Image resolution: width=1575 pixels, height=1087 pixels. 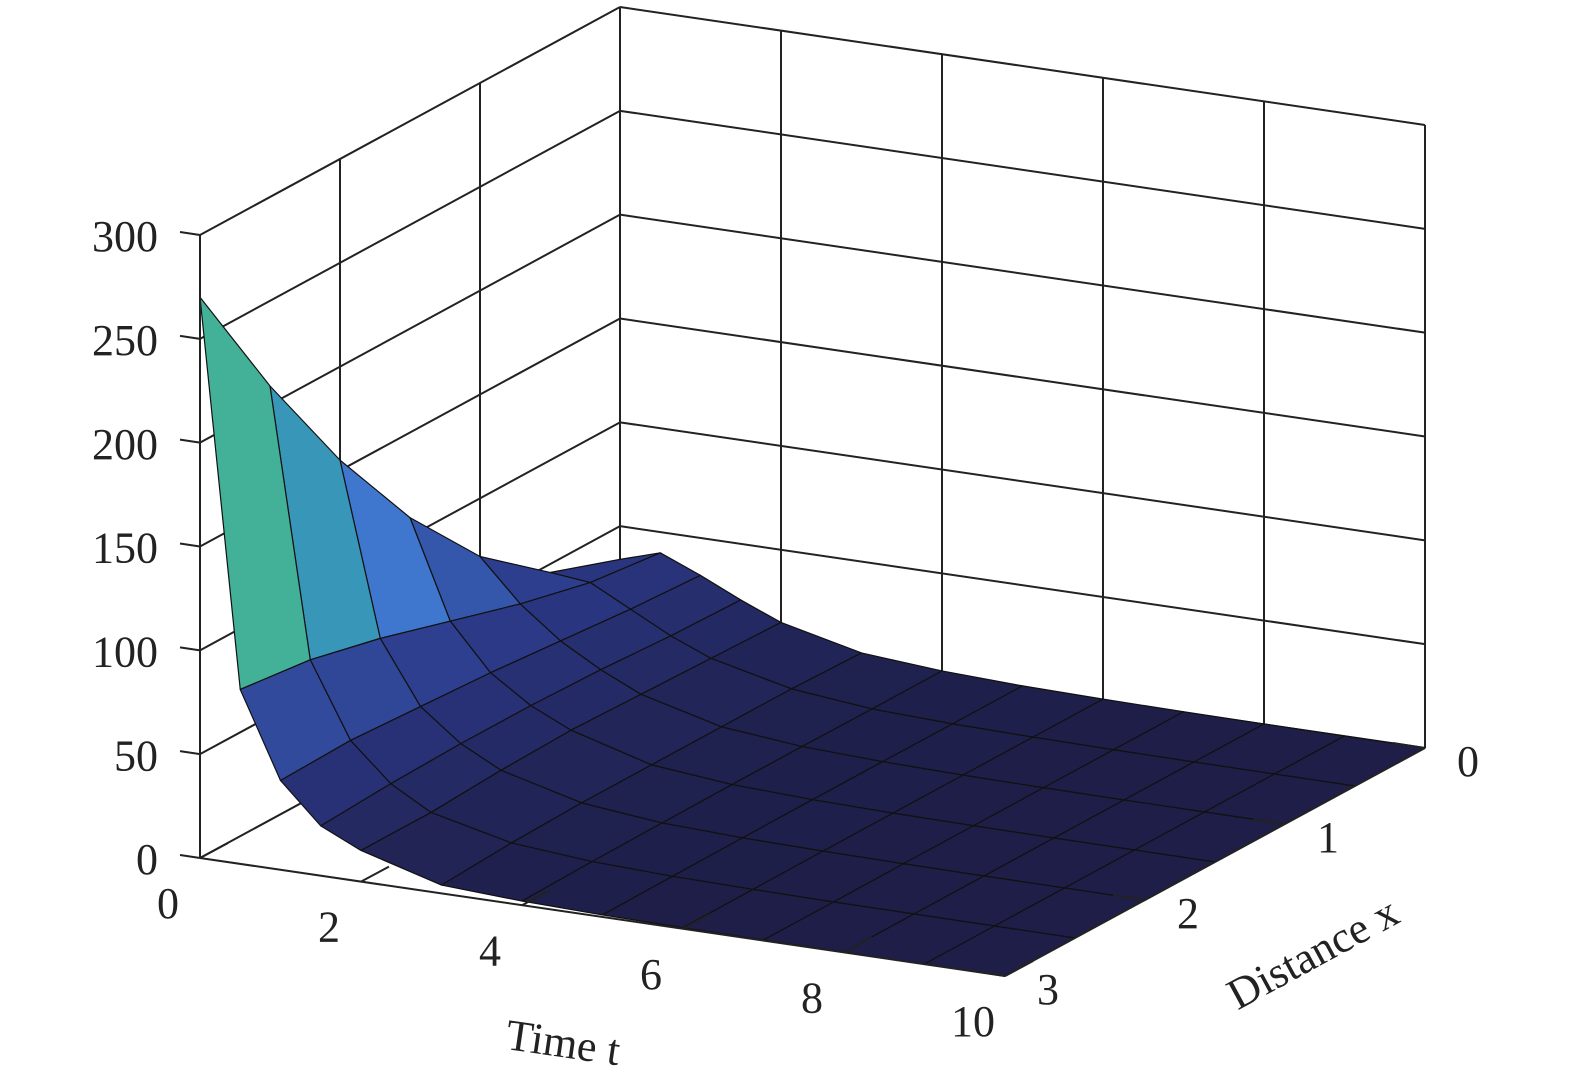 I want to click on z-tick-label: 200, so click(x=125, y=444).